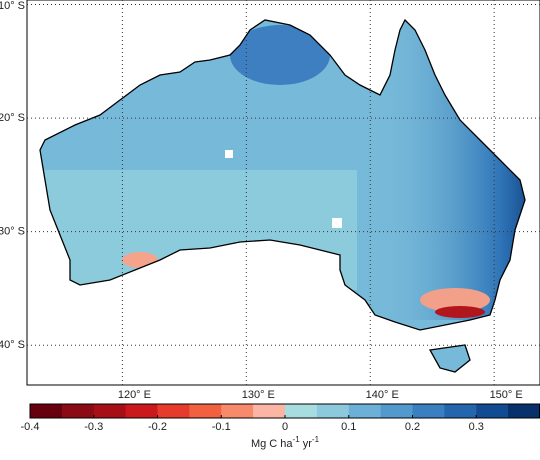 The width and height of the screenshot is (540, 460). I want to click on colorbar: -0.4 -0.3 -0.2 -0.1 0 0.1 0.2 0.3, so click(280, 418).